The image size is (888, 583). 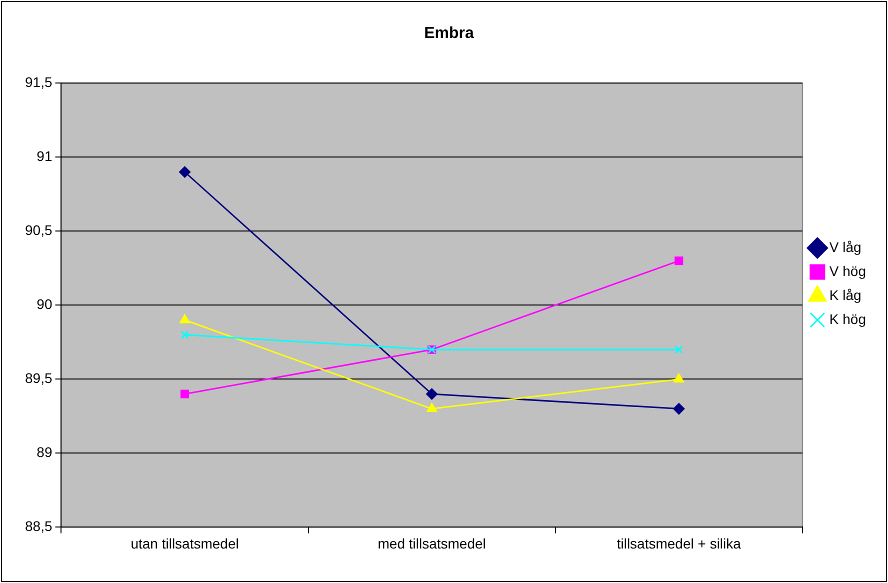 I want to click on x-tick-label: tillsatsmedel + silika, so click(x=679, y=543).